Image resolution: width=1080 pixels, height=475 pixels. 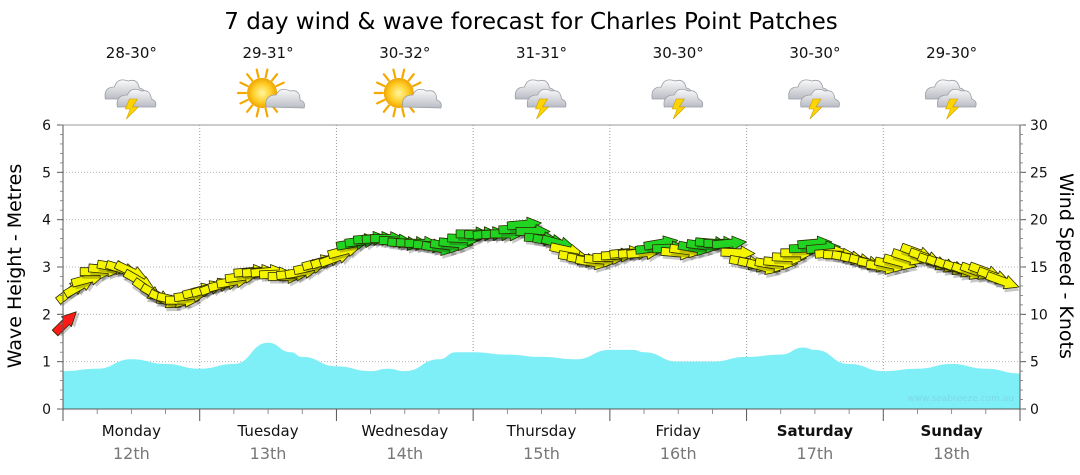 I want to click on left-tick-label: 1, so click(x=46, y=363).